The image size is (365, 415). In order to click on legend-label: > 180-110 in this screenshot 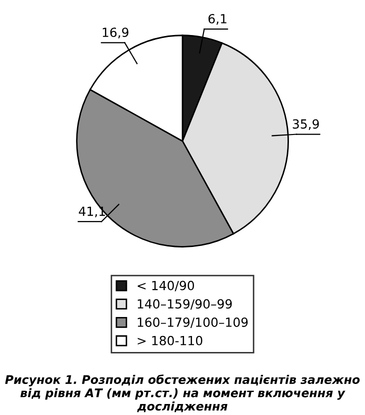, I will do `click(170, 341)`.